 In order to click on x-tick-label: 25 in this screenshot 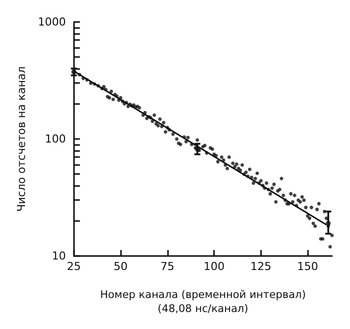, I will do `click(73, 266)`.